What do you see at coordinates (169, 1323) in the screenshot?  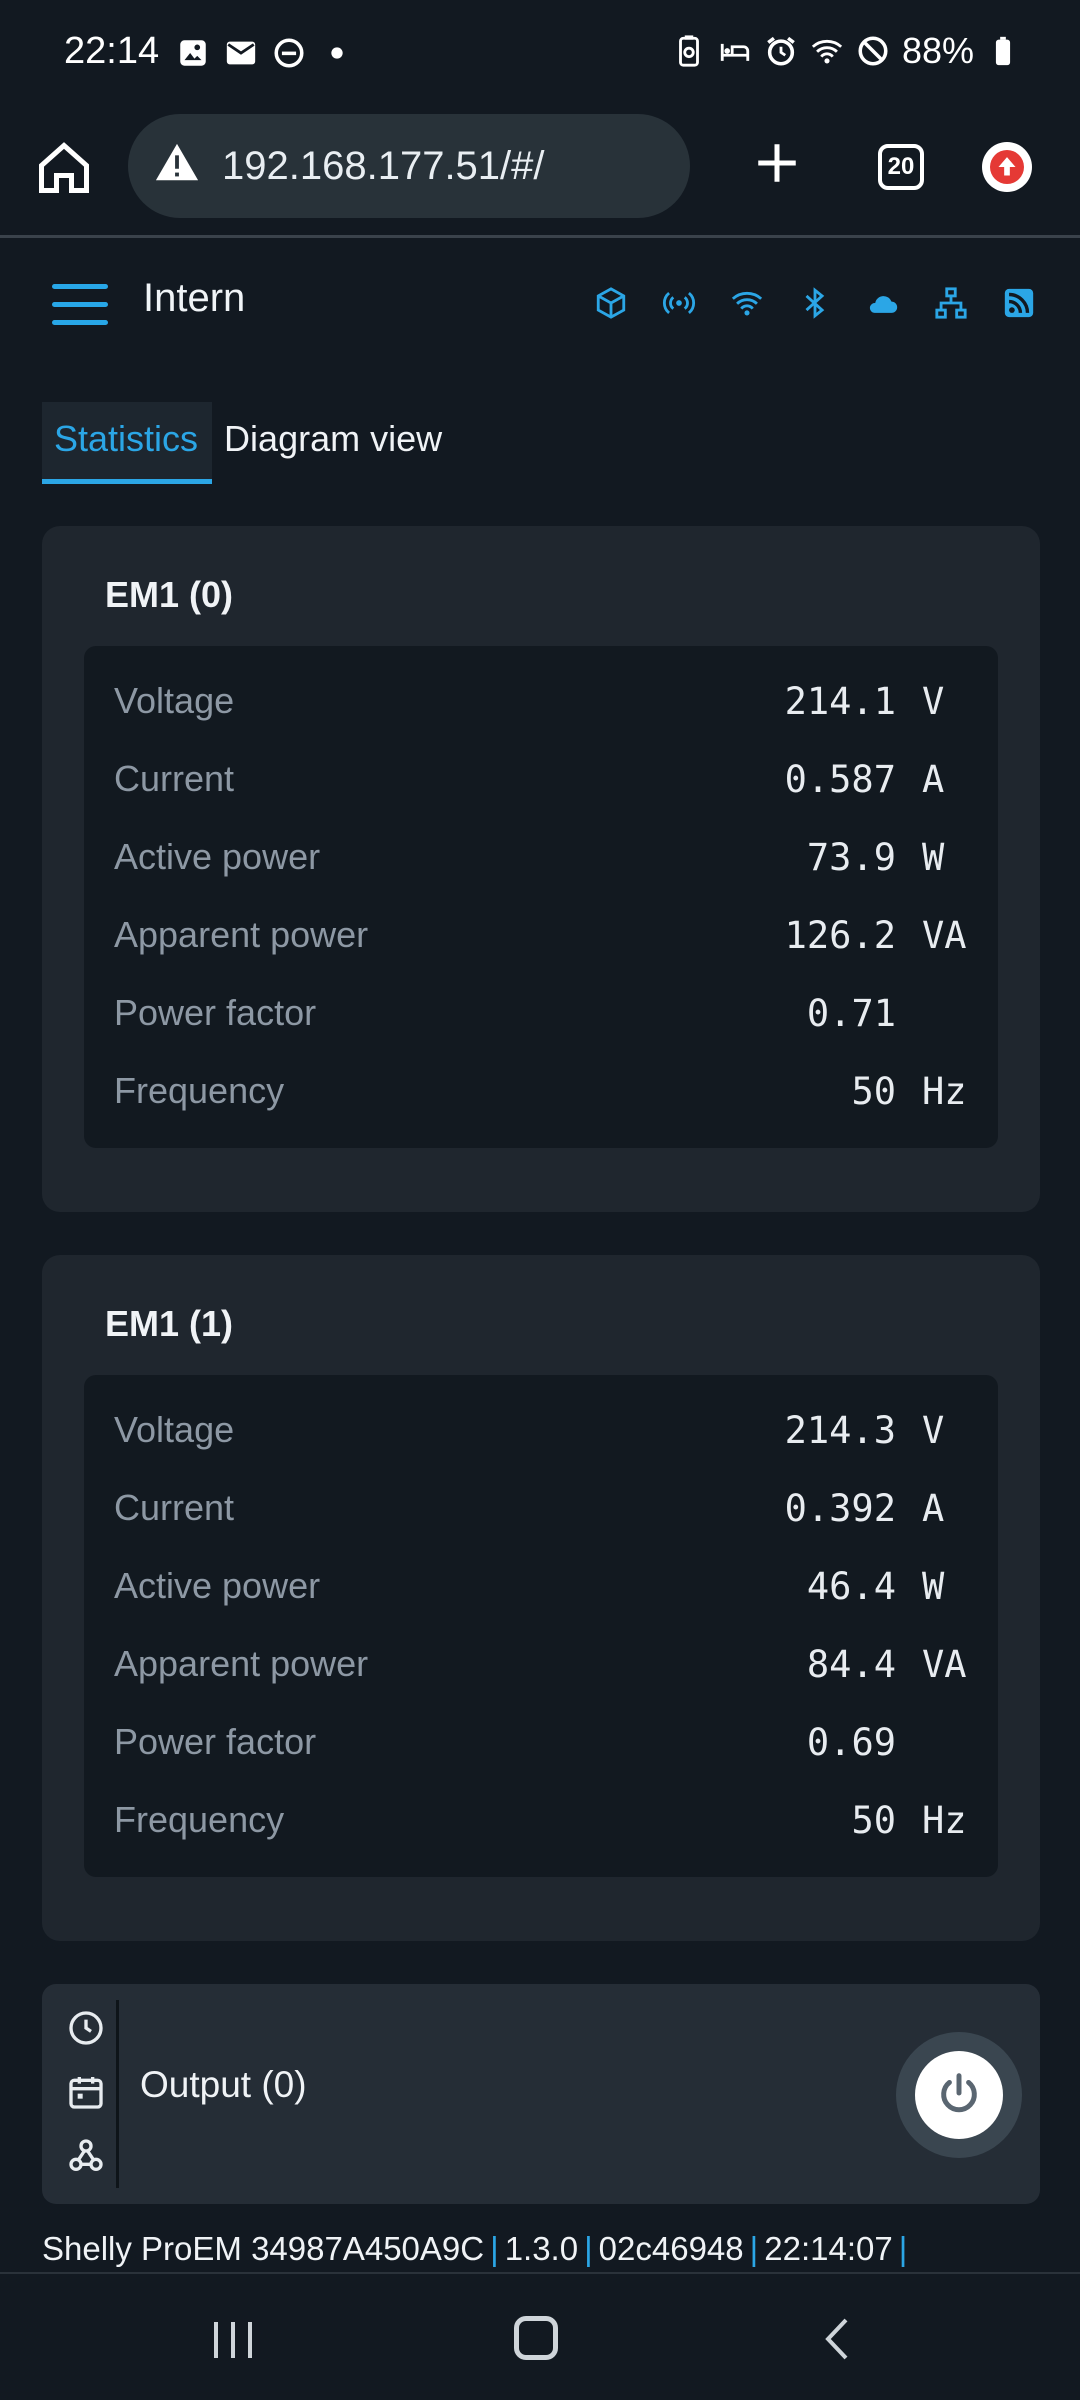 I see `meter-title: EM1 (1)` at bounding box center [169, 1323].